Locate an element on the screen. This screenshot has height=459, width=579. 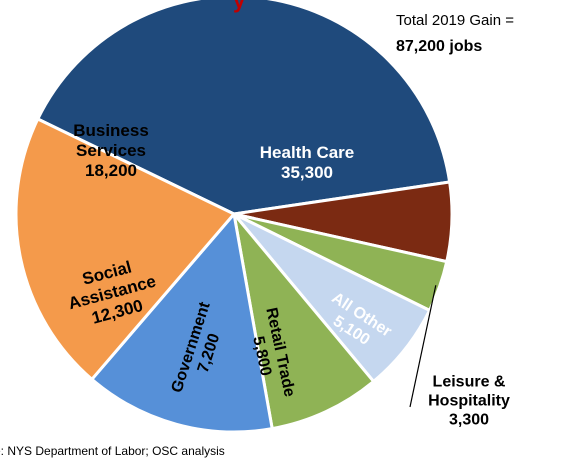
pie-slice-government is located at coordinates (304, 321).